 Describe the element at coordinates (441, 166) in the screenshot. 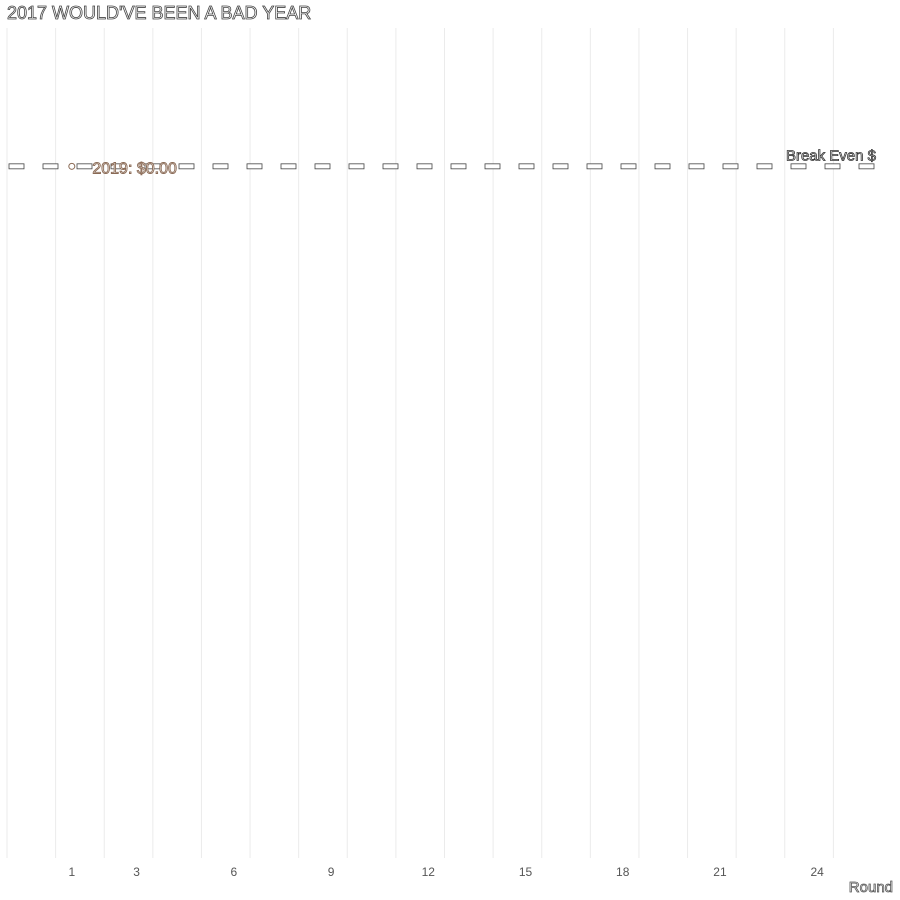

I see `break-even-line` at that location.